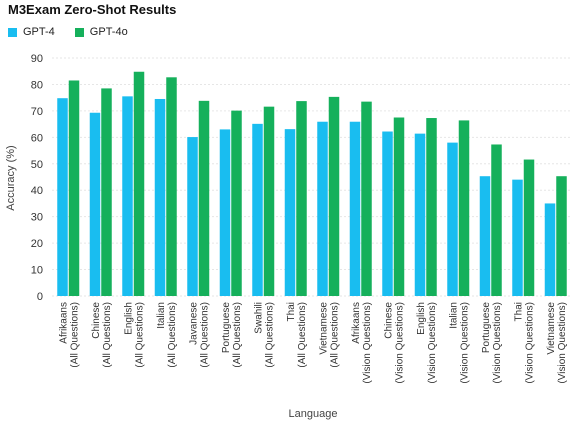 This screenshot has height=425, width=577. I want to click on x-tick-label: Italian (Vision Questions), so click(459, 343).